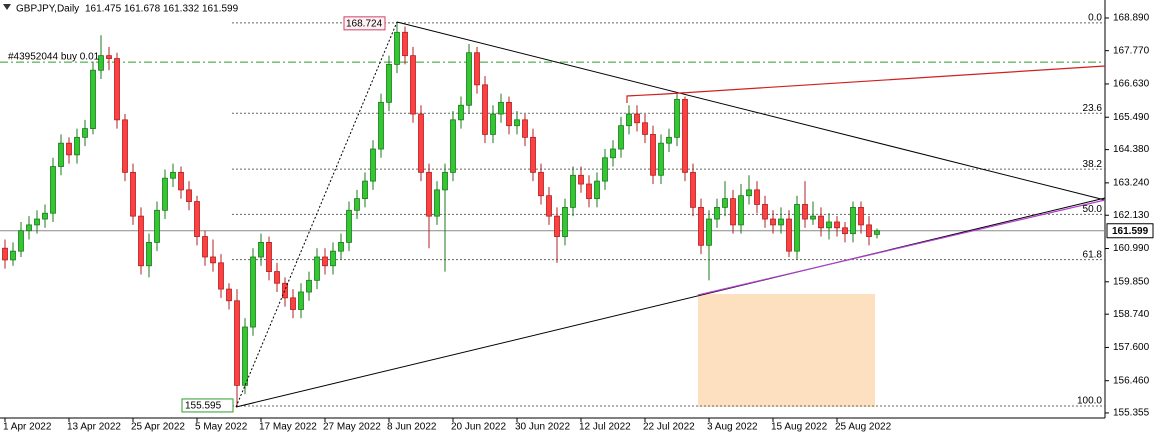  What do you see at coordinates (799, 427) in the screenshot?
I see `x-tick-label: 15 Aug 2022` at bounding box center [799, 427].